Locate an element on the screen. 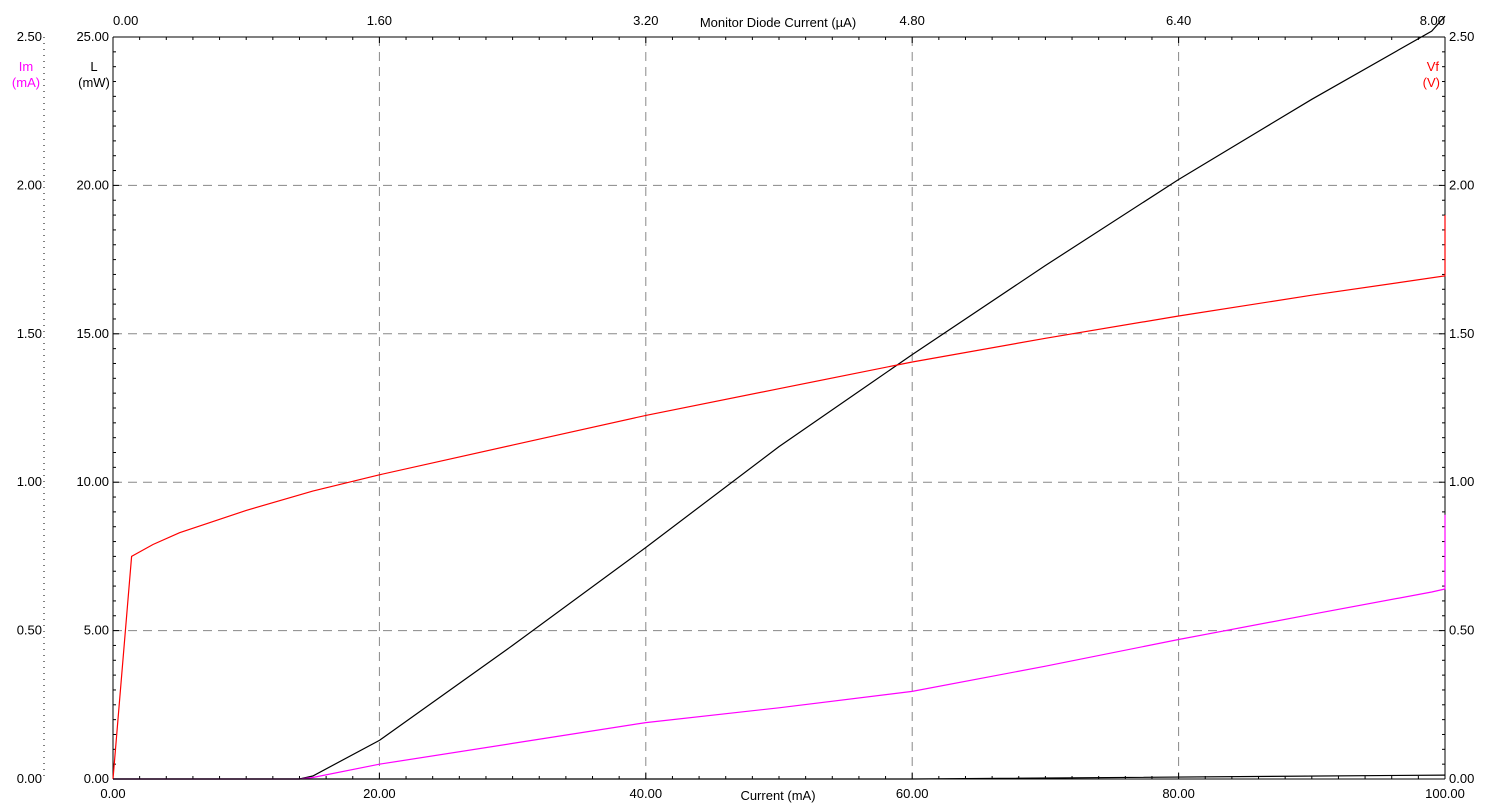 The width and height of the screenshot is (1492, 806). x-tick-label: 80.00 is located at coordinates (1178, 793).